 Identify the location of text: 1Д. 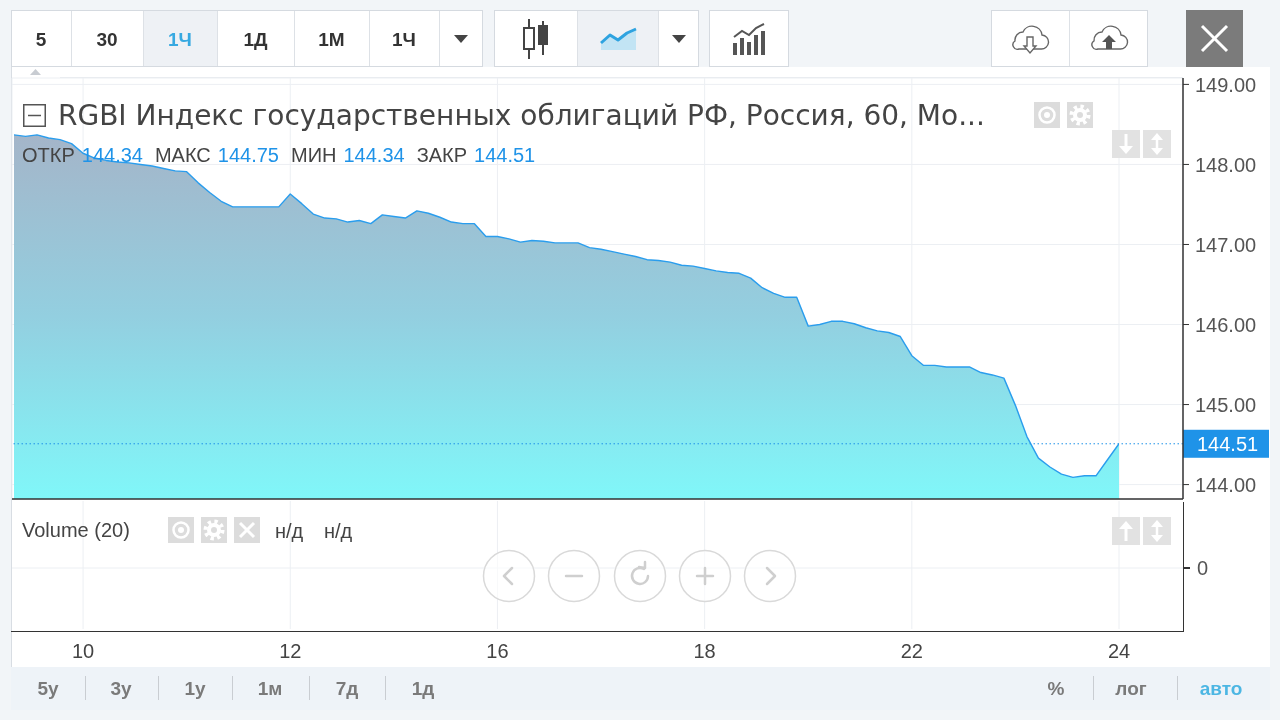
(255, 39).